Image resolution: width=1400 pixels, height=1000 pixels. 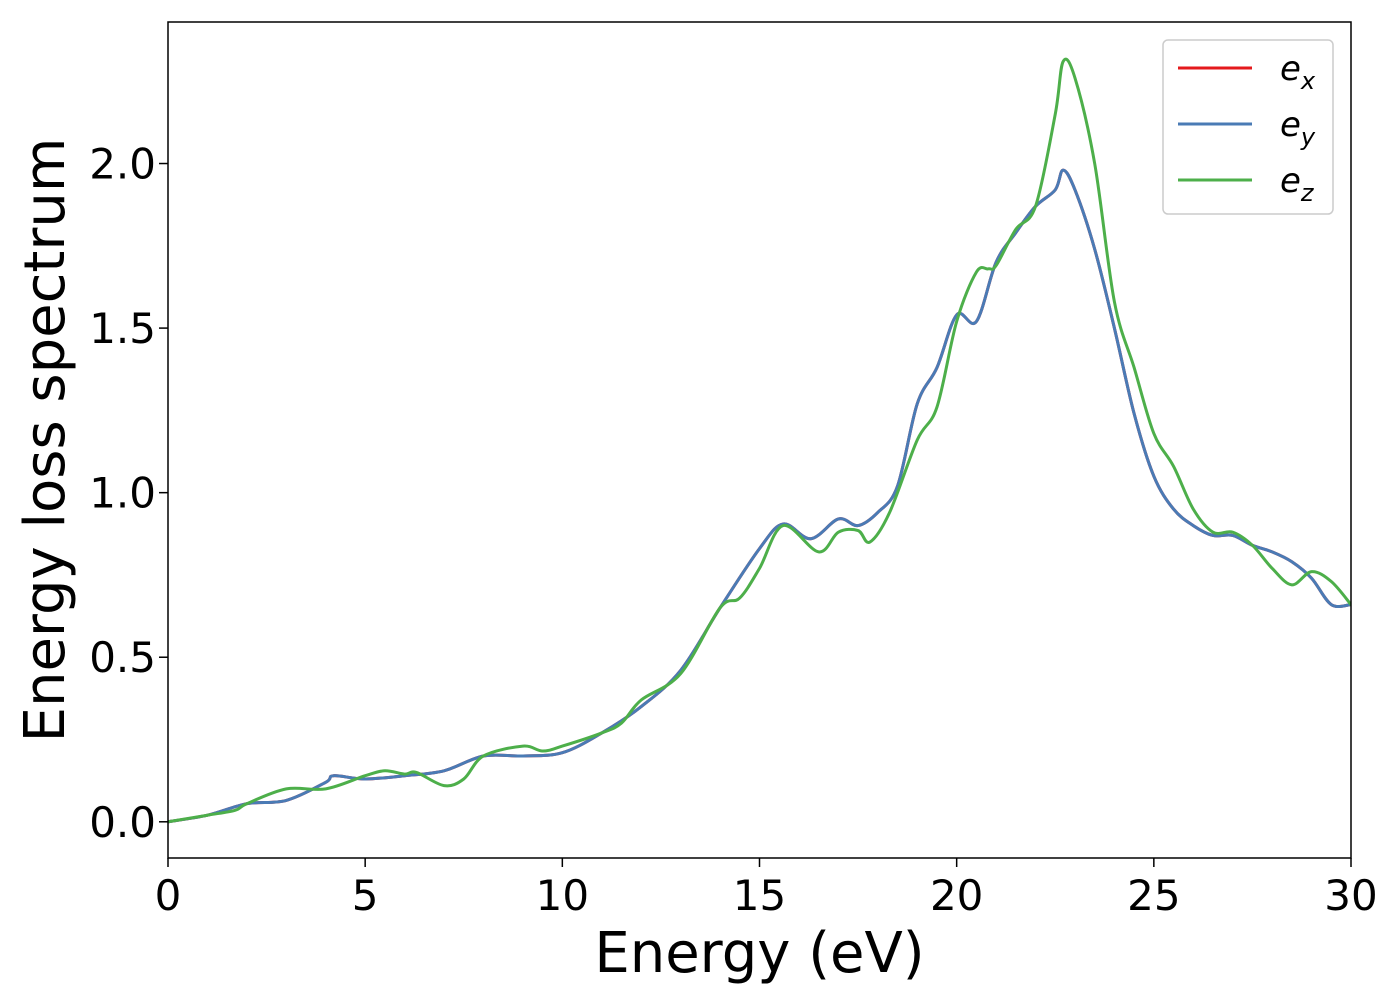 I want to click on legend-label-sub: z, so click(x=1307, y=193).